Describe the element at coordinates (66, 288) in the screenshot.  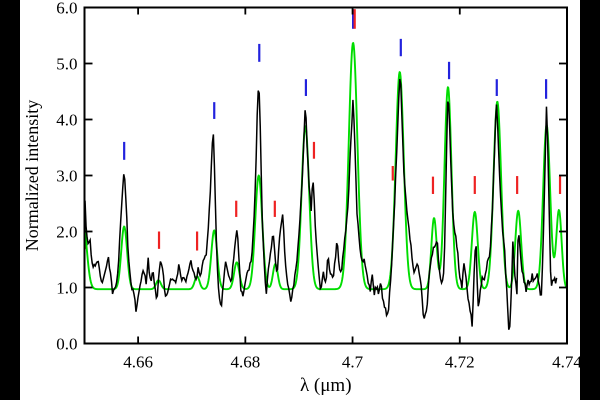
I see `y-tick-label: 1.0` at that location.